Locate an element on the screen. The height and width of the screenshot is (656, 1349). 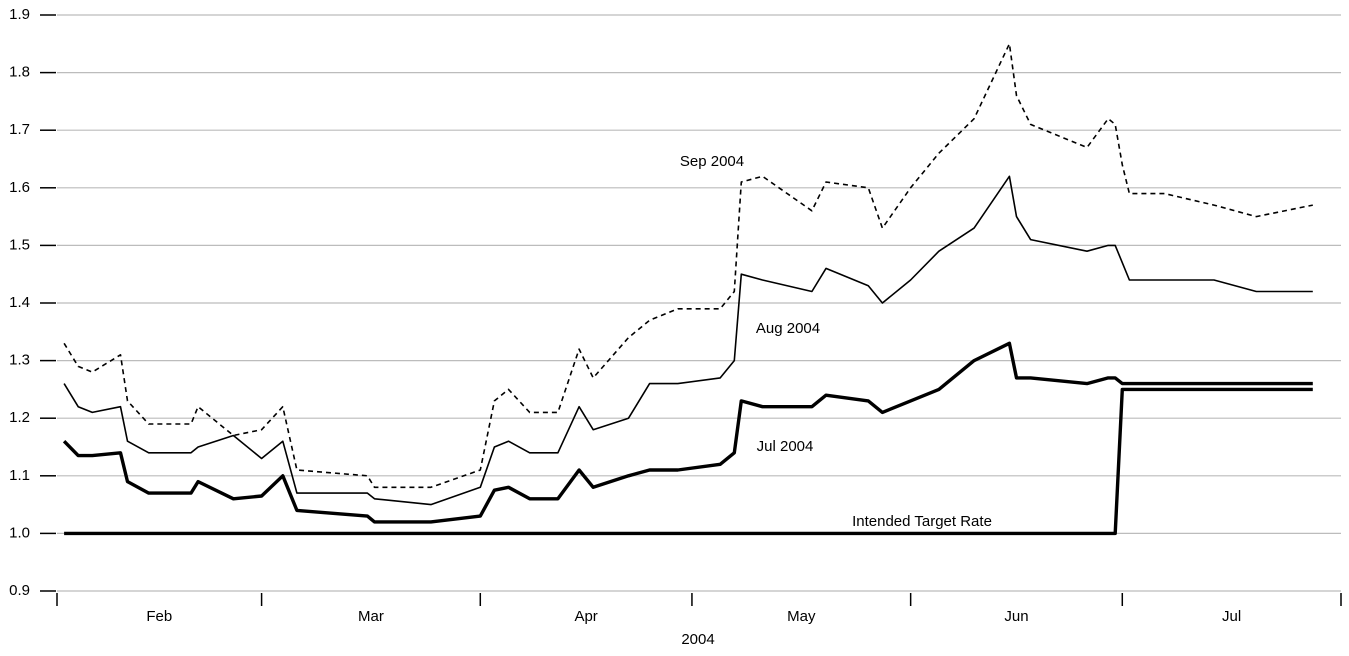
month-label: Jul is located at coordinates (1231, 616).